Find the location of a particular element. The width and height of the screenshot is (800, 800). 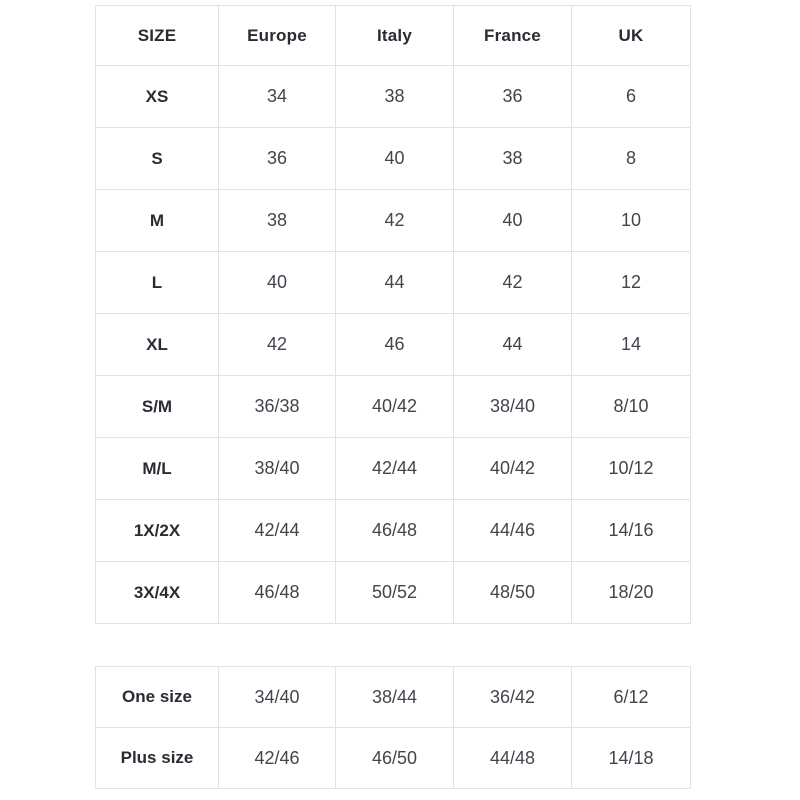

row-label-cell: XS is located at coordinates (157, 96).